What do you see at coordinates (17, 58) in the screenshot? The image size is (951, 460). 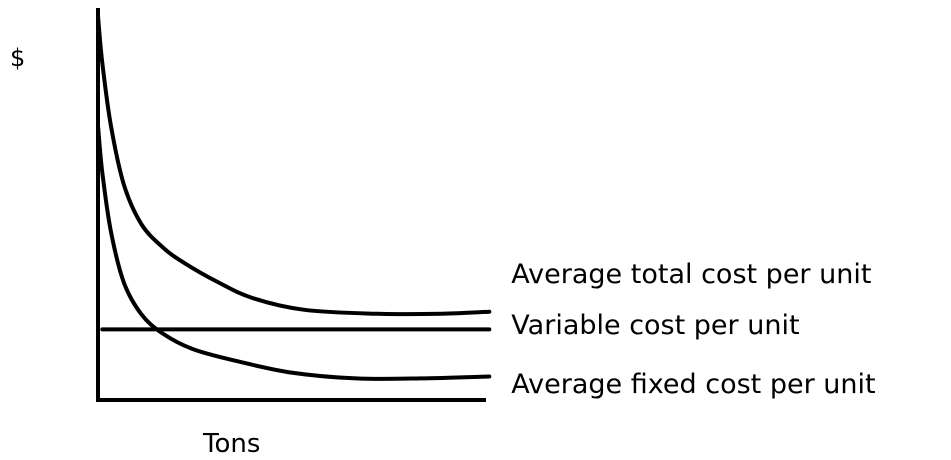 I see `y-axis-label: $` at bounding box center [17, 58].